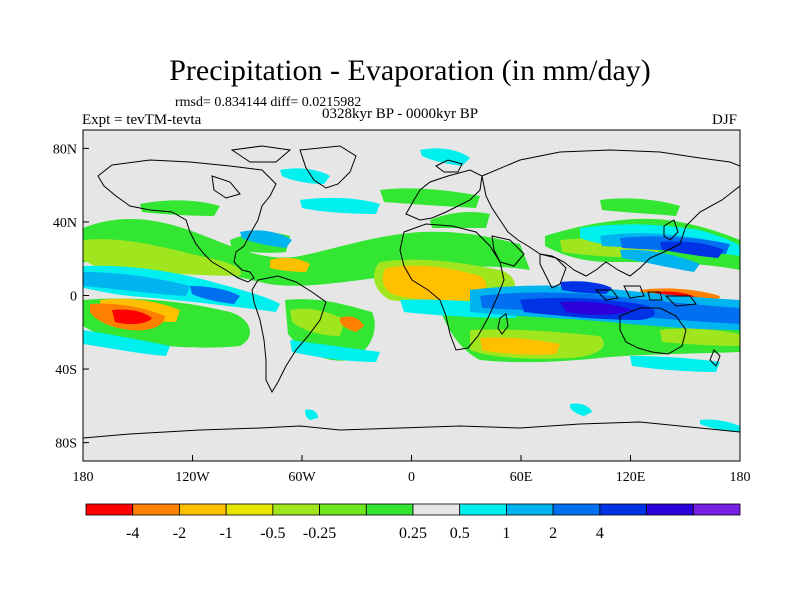 This screenshot has height=600, width=800. I want to click on colorbar-label: -0.5, so click(272, 533).